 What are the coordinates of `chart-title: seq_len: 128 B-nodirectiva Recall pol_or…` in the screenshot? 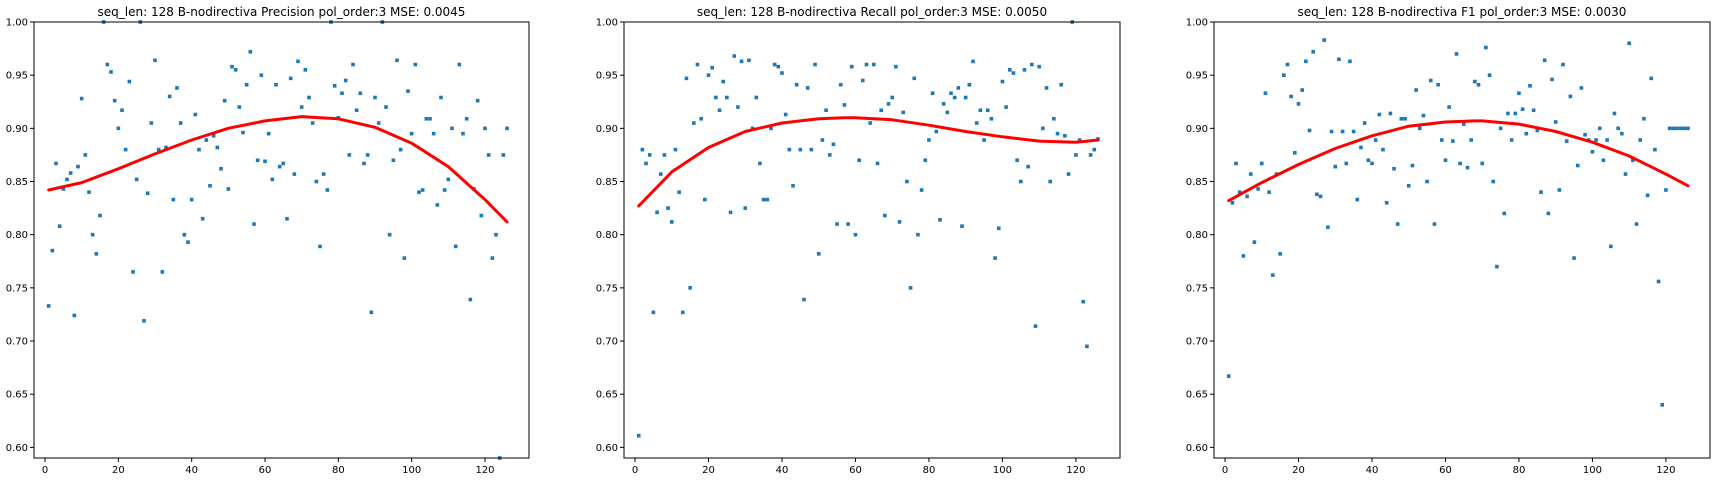 It's located at (872, 12).